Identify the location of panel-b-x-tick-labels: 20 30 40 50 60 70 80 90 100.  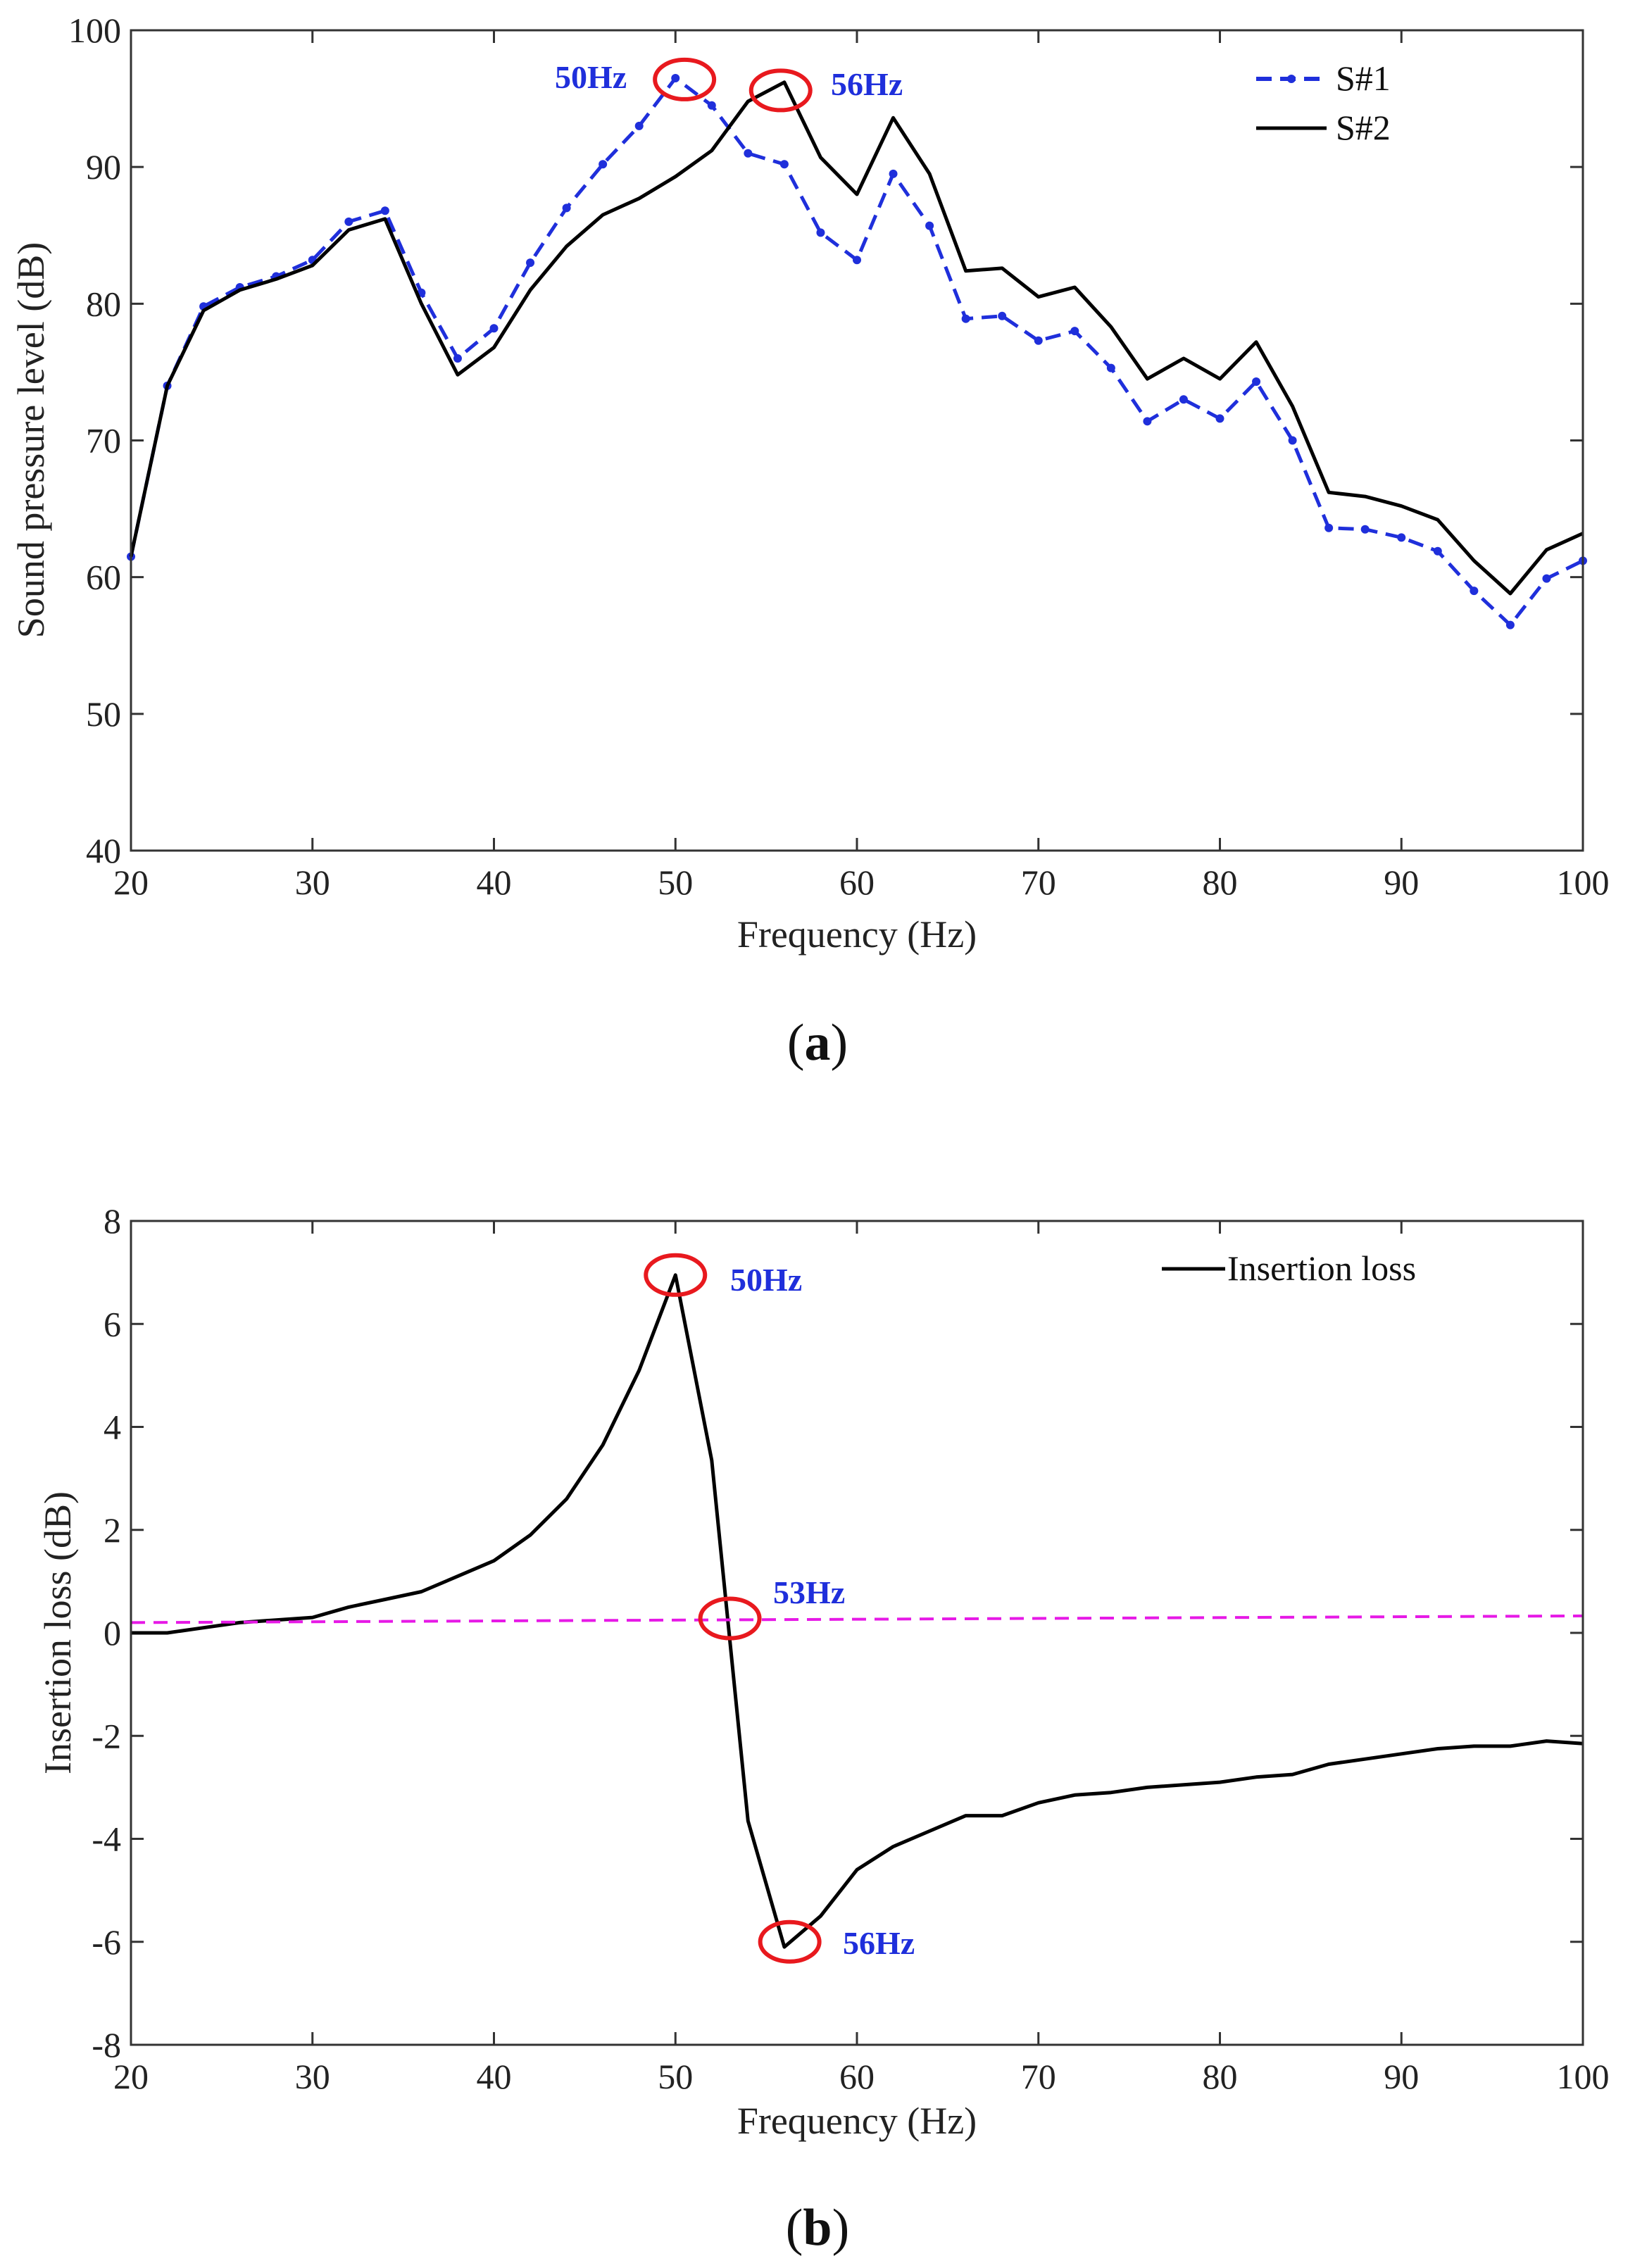
(861, 2076).